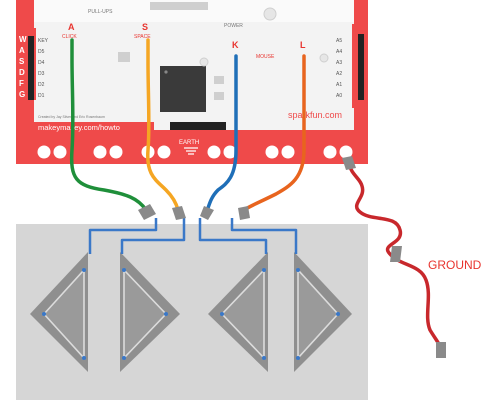  What do you see at coordinates (26, 67) in the screenshot?
I see `left-pin-column: W A S D F G` at bounding box center [26, 67].